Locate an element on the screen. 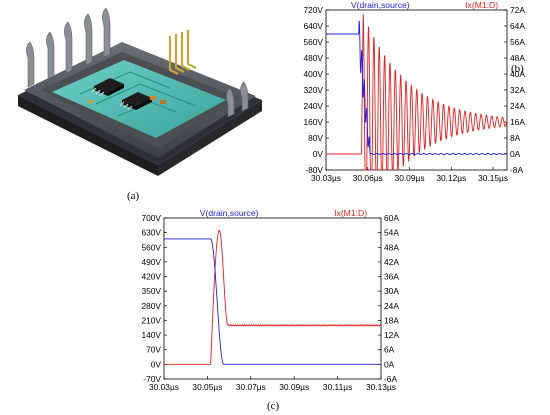 The image size is (550, 415). right-tick-label: 54A is located at coordinates (391, 233).